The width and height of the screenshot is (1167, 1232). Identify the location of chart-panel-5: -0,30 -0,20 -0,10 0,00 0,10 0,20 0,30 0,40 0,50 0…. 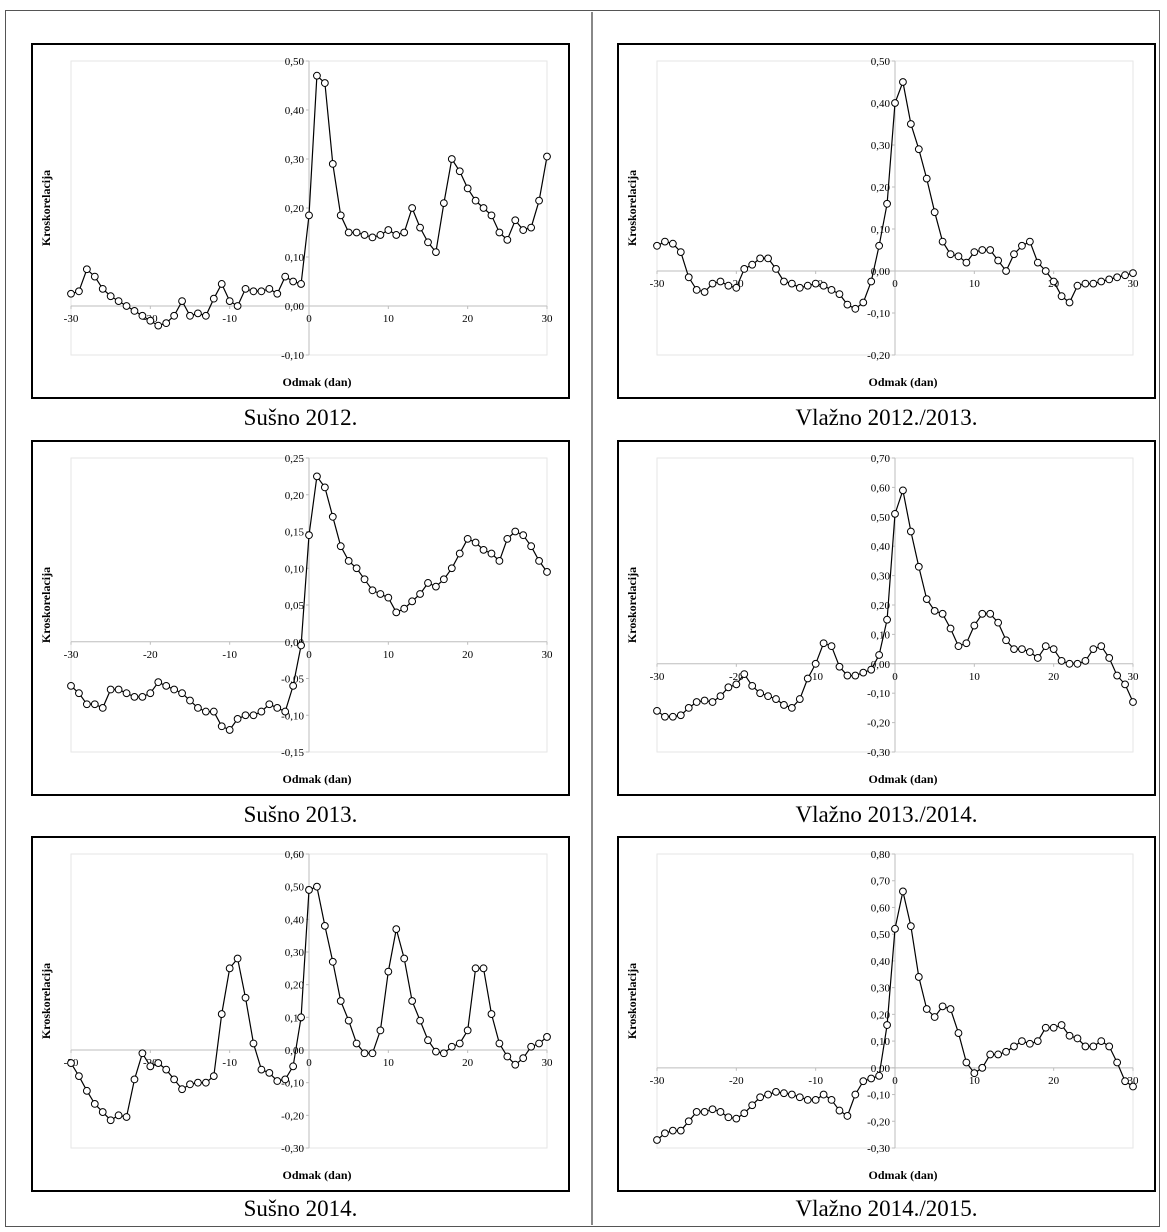
(300, 1014).